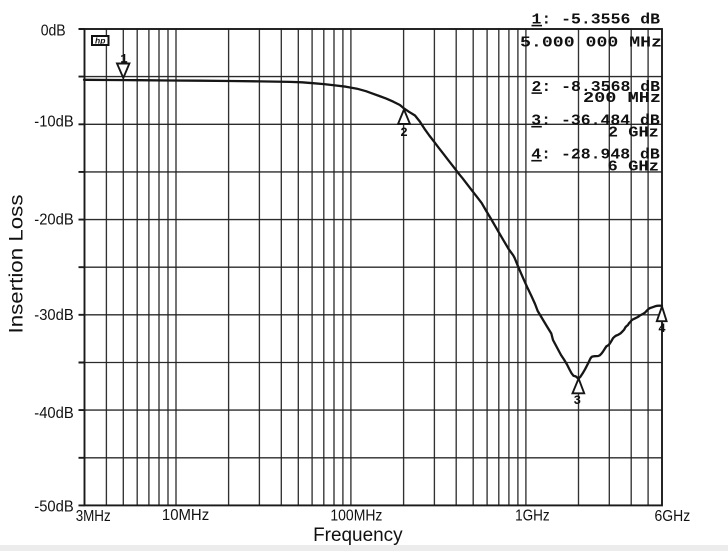  Describe the element at coordinates (53, 413) in the screenshot. I see `svg-text: -40dB` at that location.